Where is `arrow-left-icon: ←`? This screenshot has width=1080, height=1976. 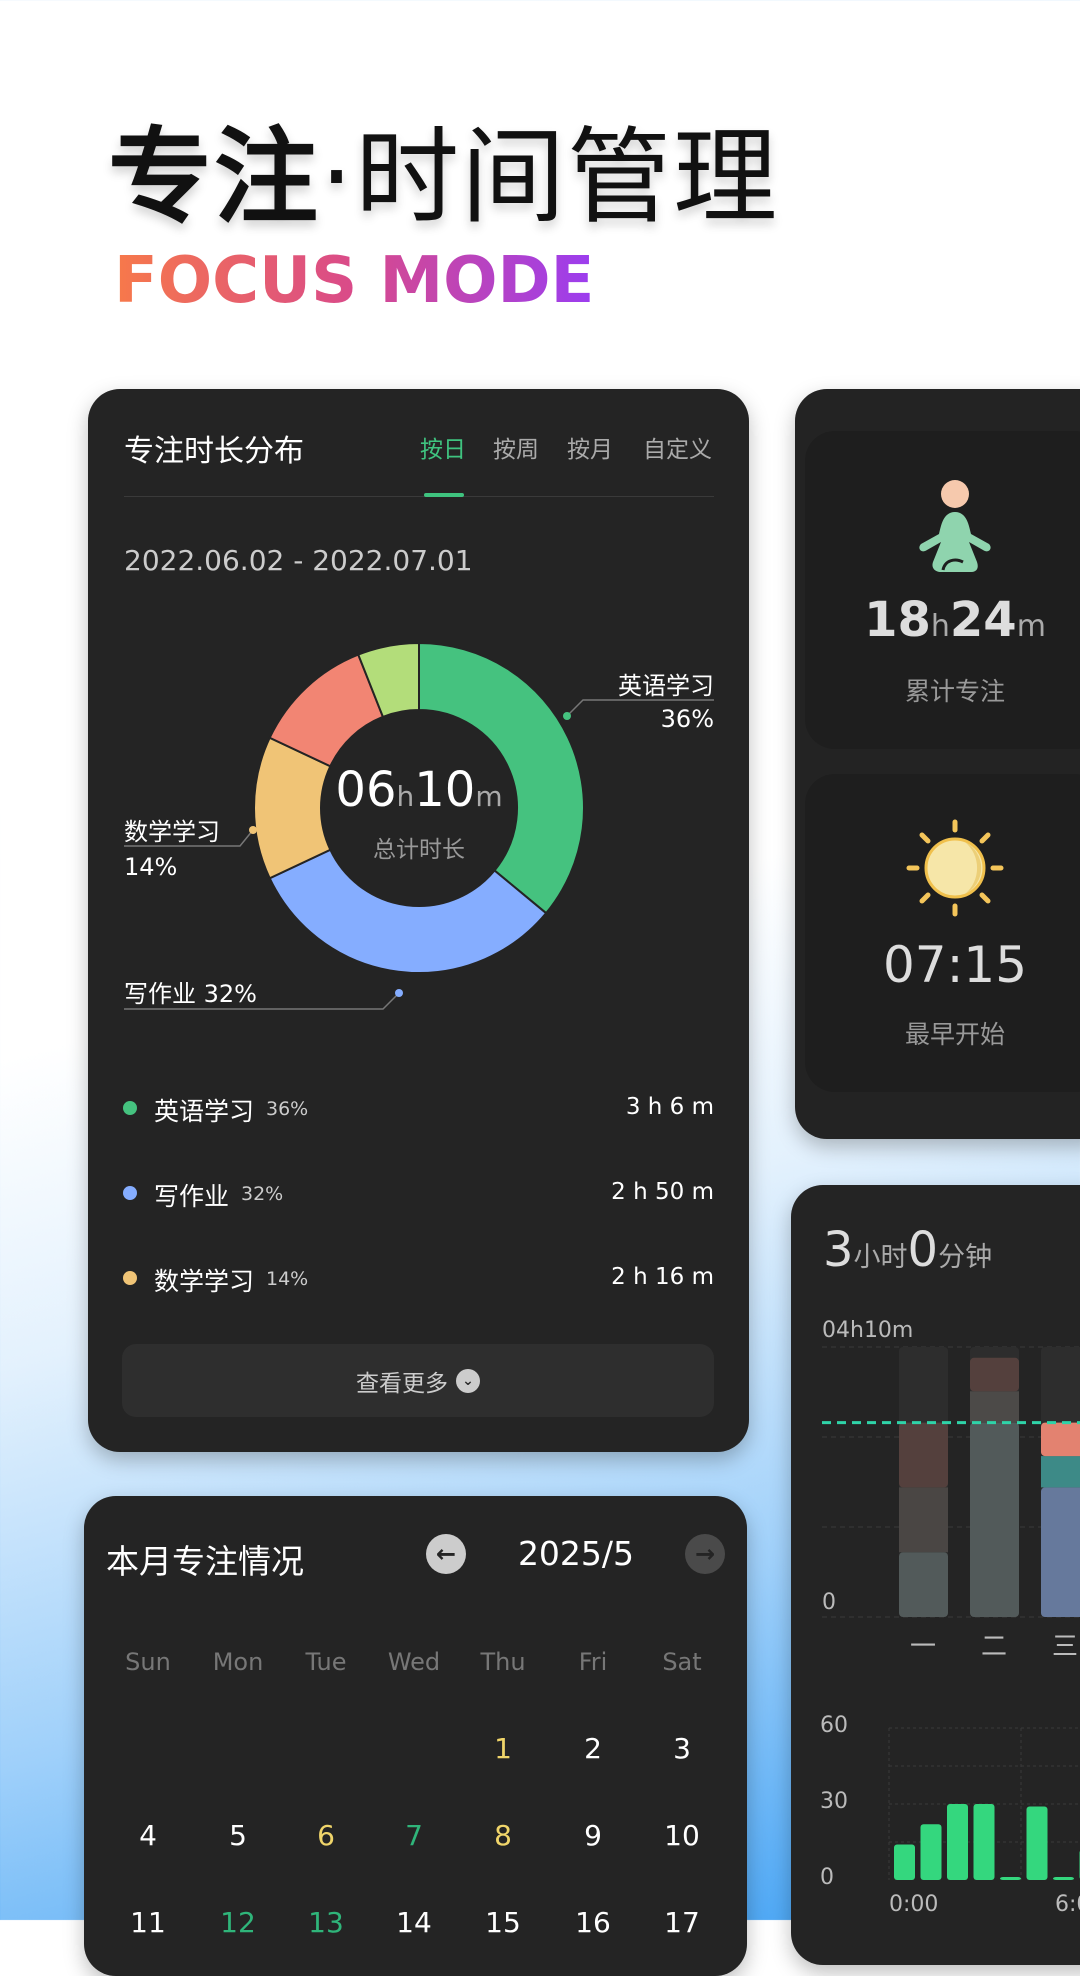
arrow-left-icon: ← is located at coordinates (446, 1554).